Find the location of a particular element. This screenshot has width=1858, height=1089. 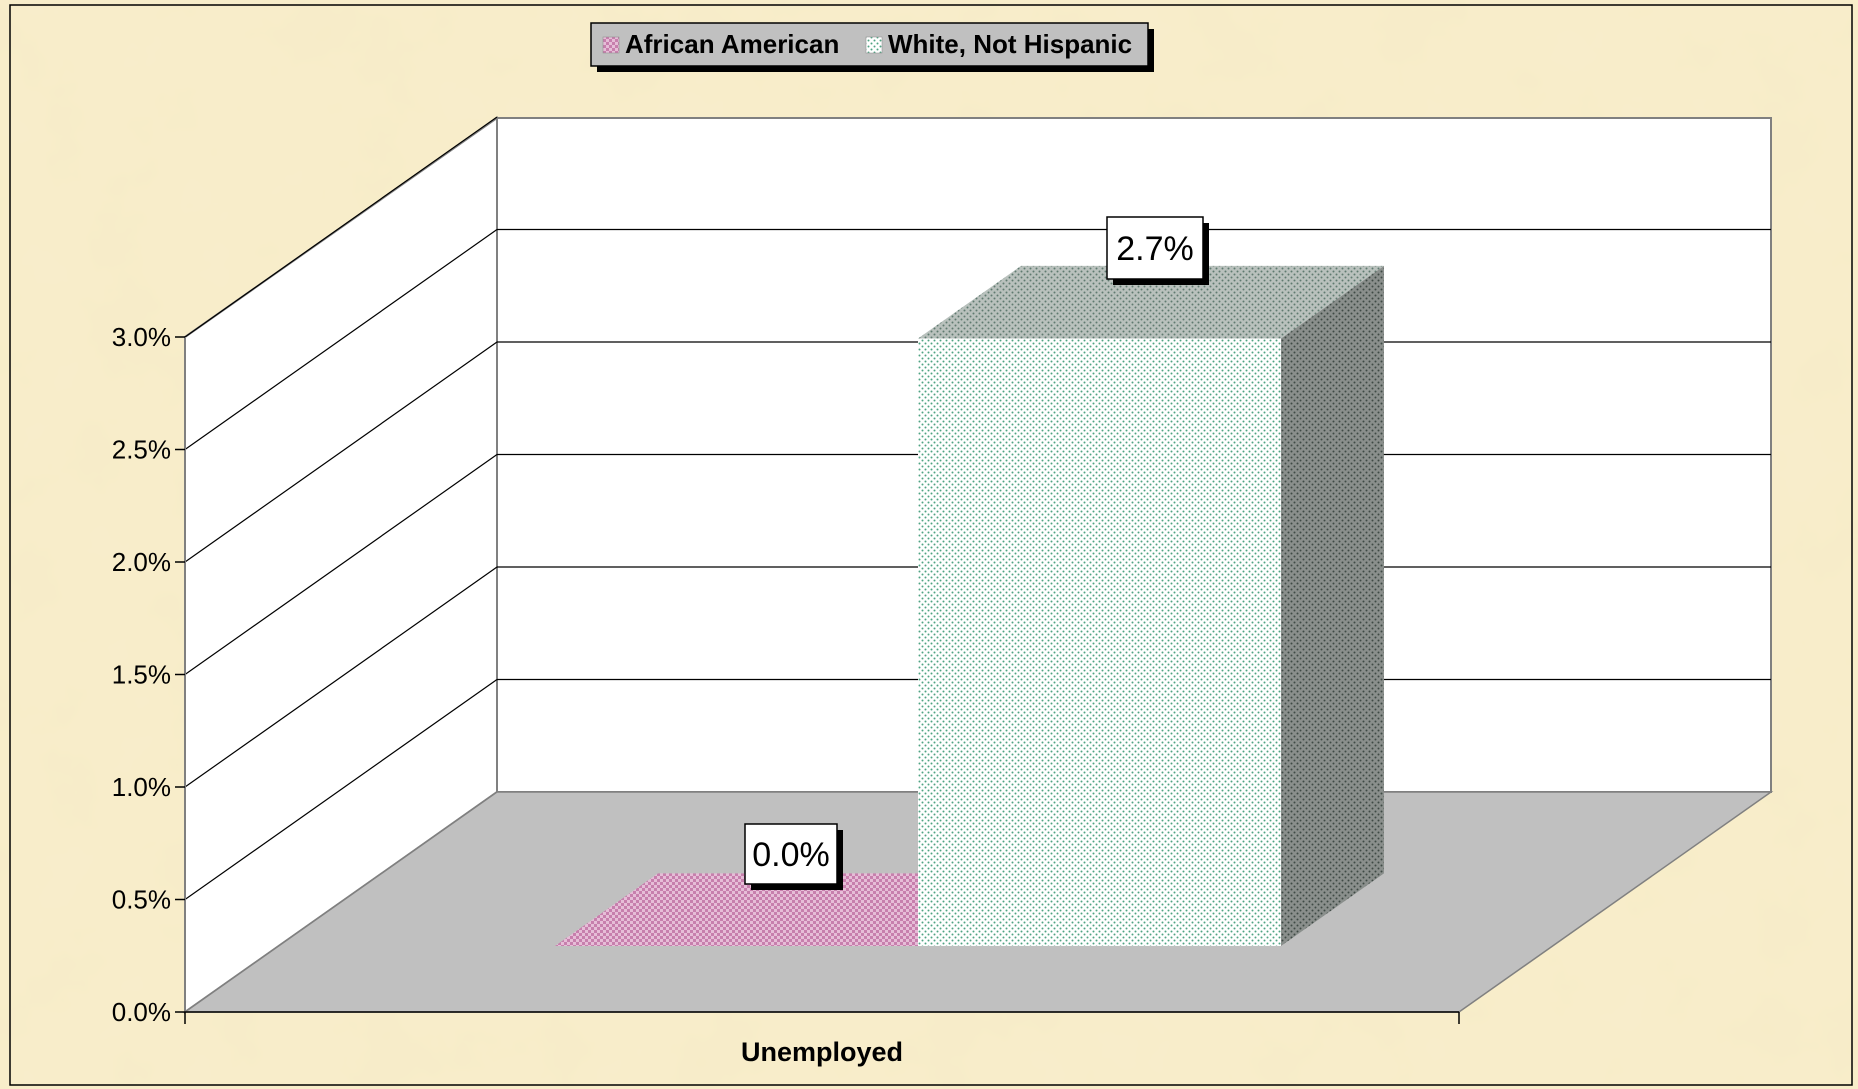

bar-top-white-not-hispanic is located at coordinates (1151, 302).